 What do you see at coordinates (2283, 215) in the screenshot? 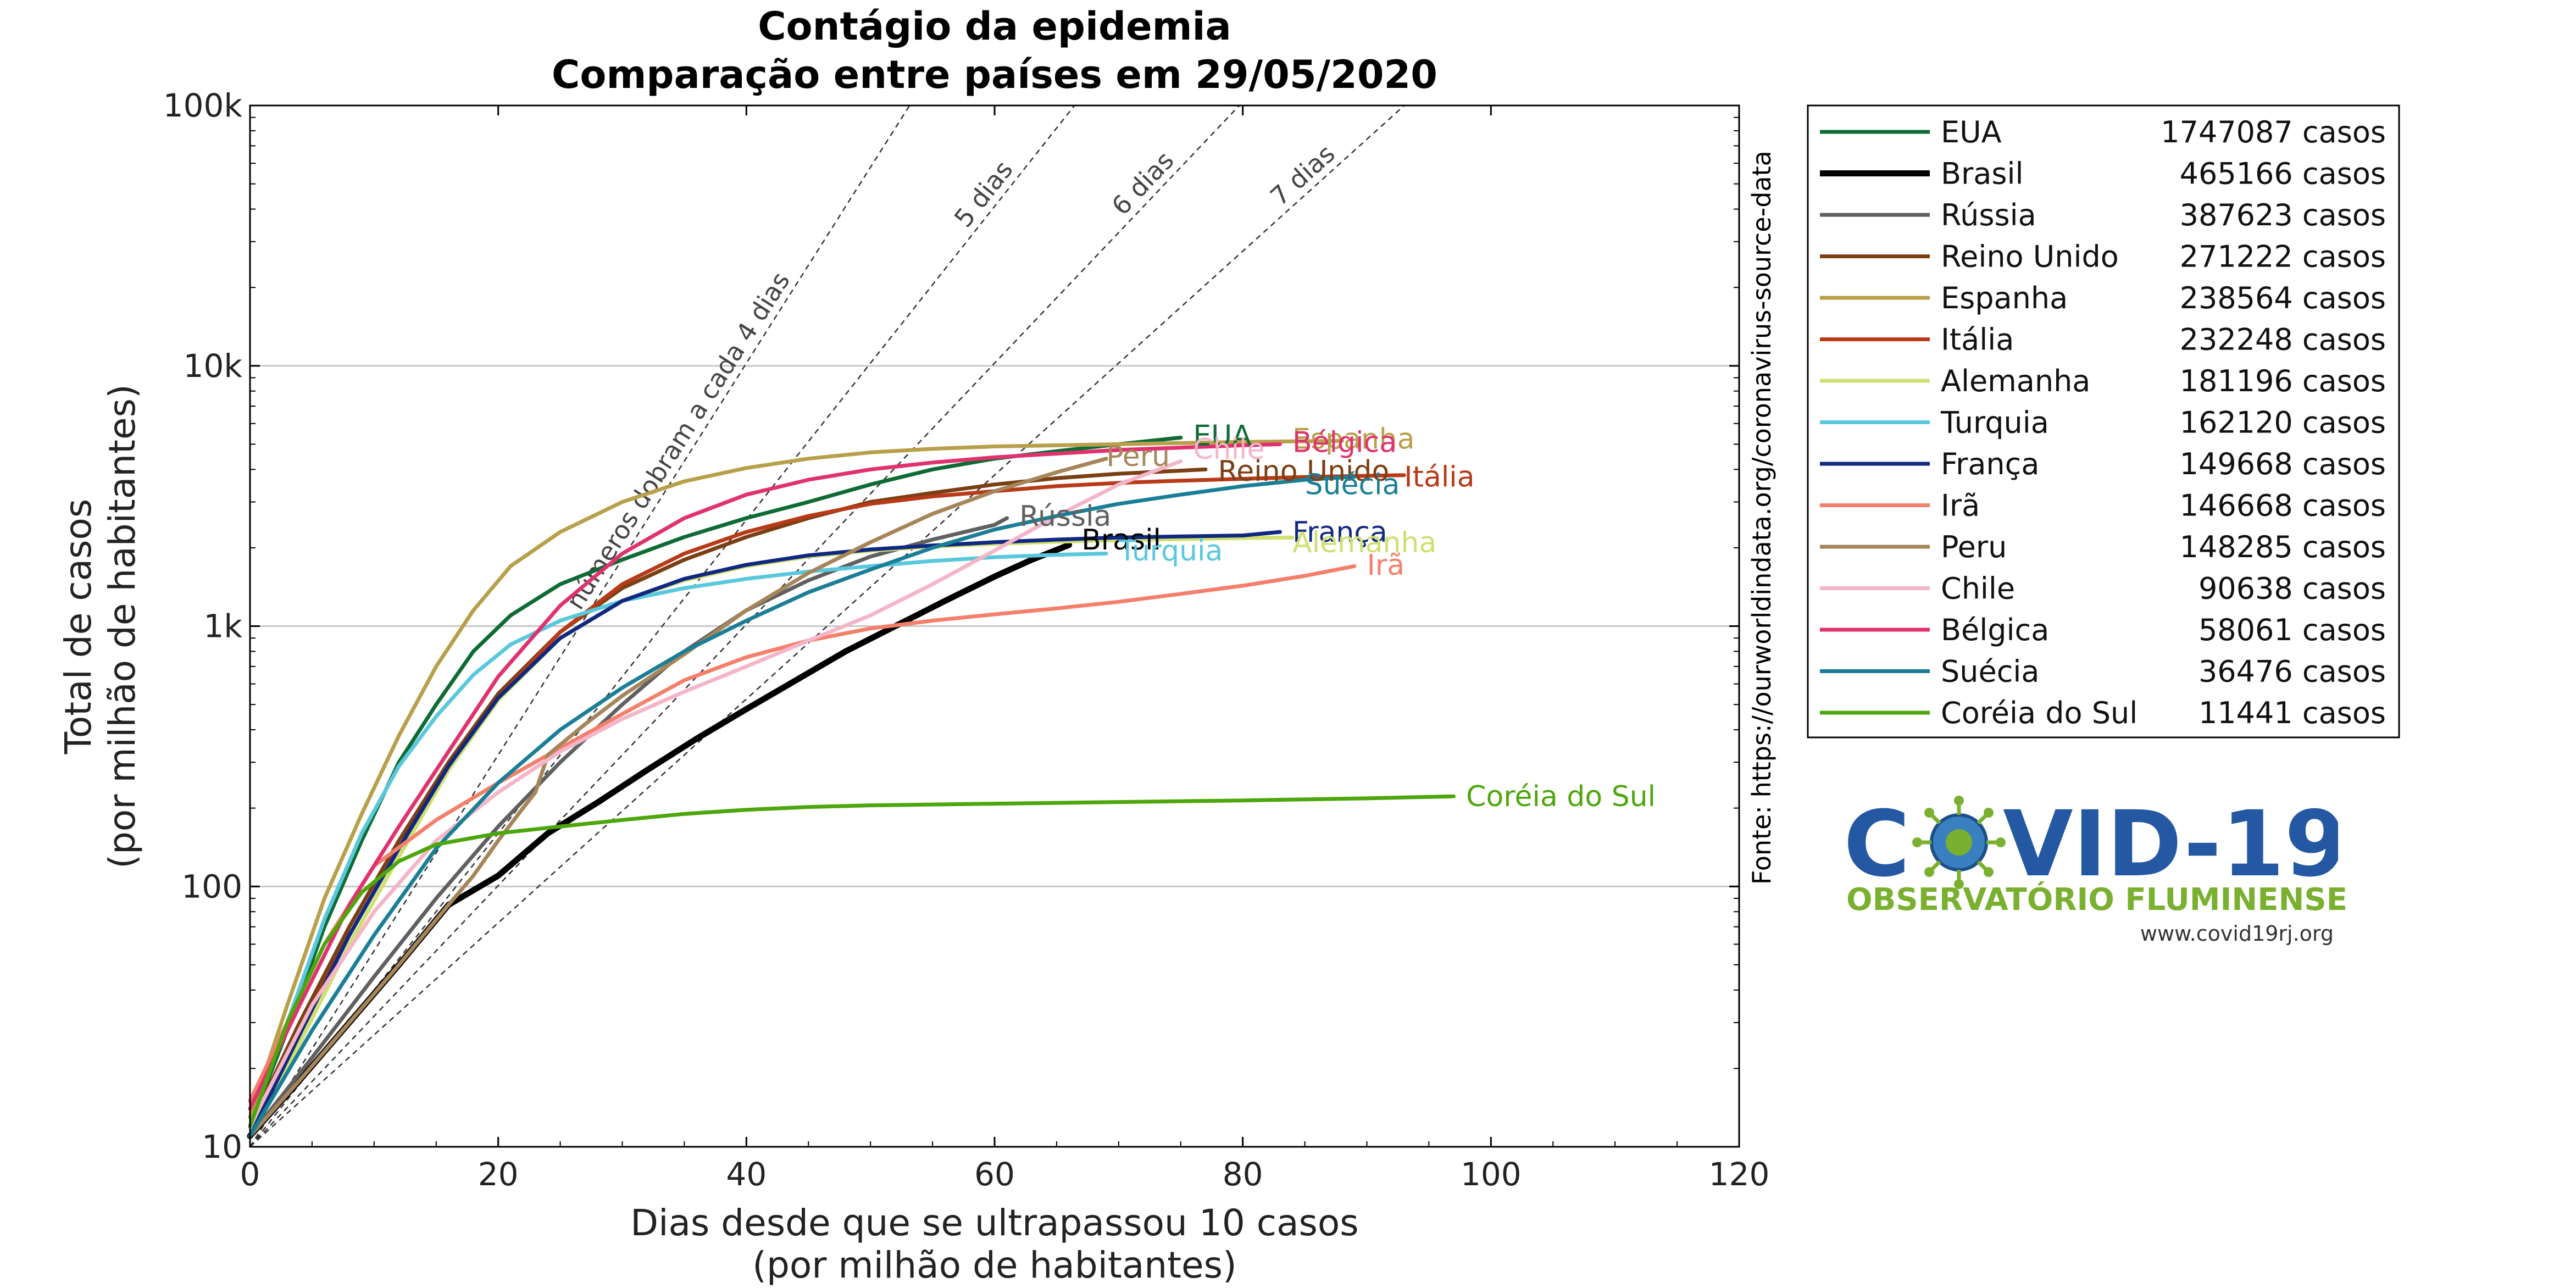
I see `legend-count: 387623 casos` at bounding box center [2283, 215].